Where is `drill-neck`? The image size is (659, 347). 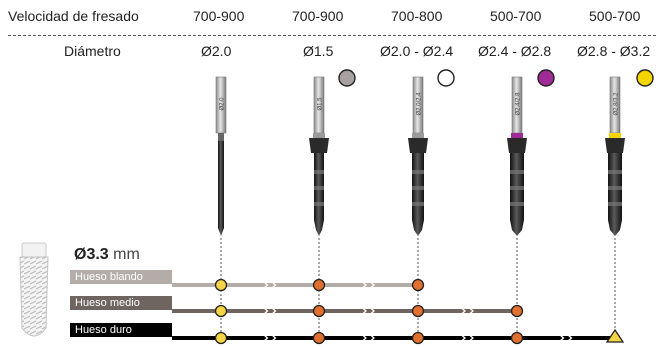
drill-neck is located at coordinates (221, 137).